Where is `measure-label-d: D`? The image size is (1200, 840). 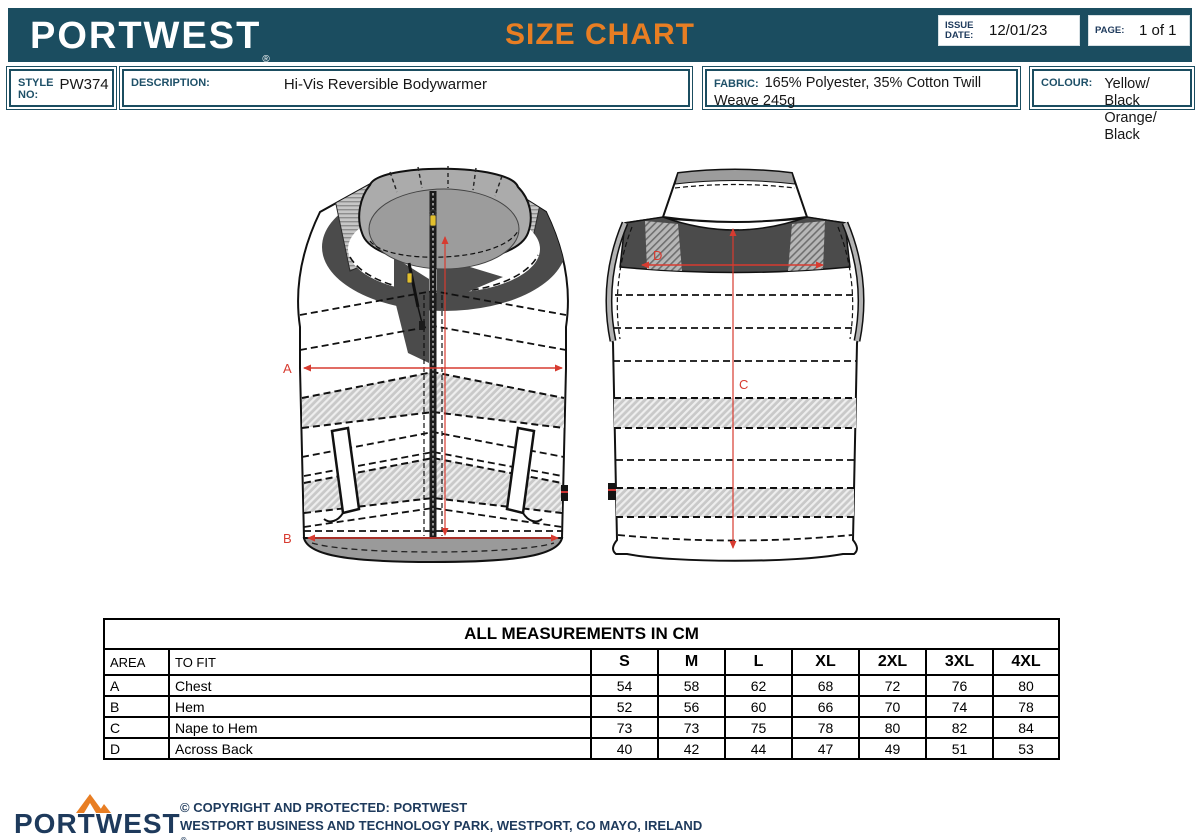
measure-label-d: D is located at coordinates (657, 255).